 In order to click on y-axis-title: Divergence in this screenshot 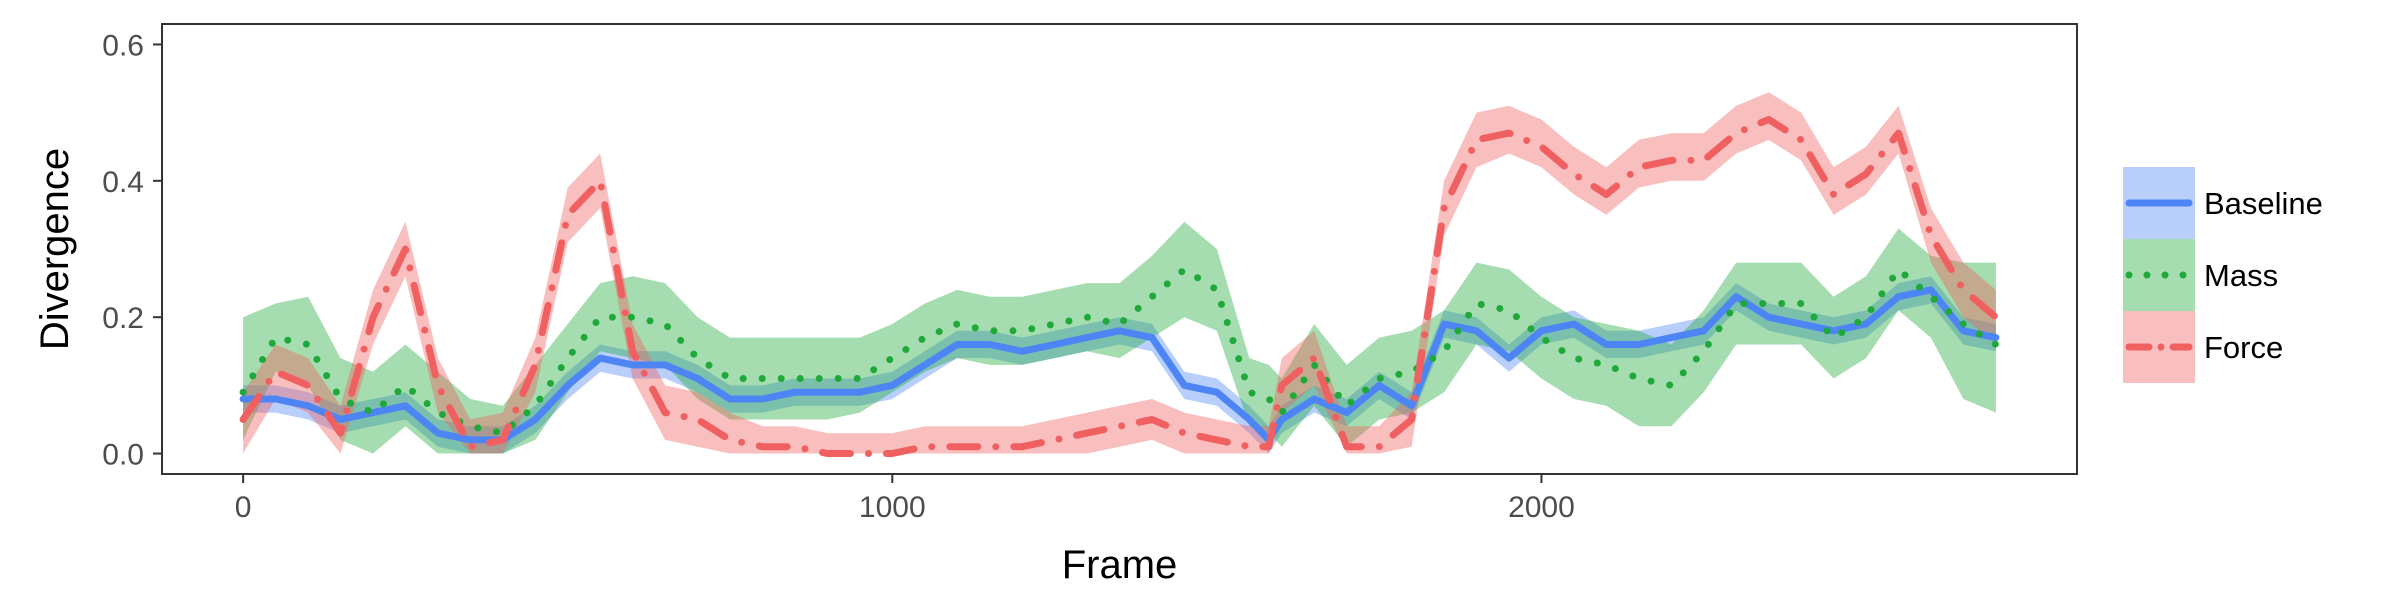, I will do `click(55, 249)`.